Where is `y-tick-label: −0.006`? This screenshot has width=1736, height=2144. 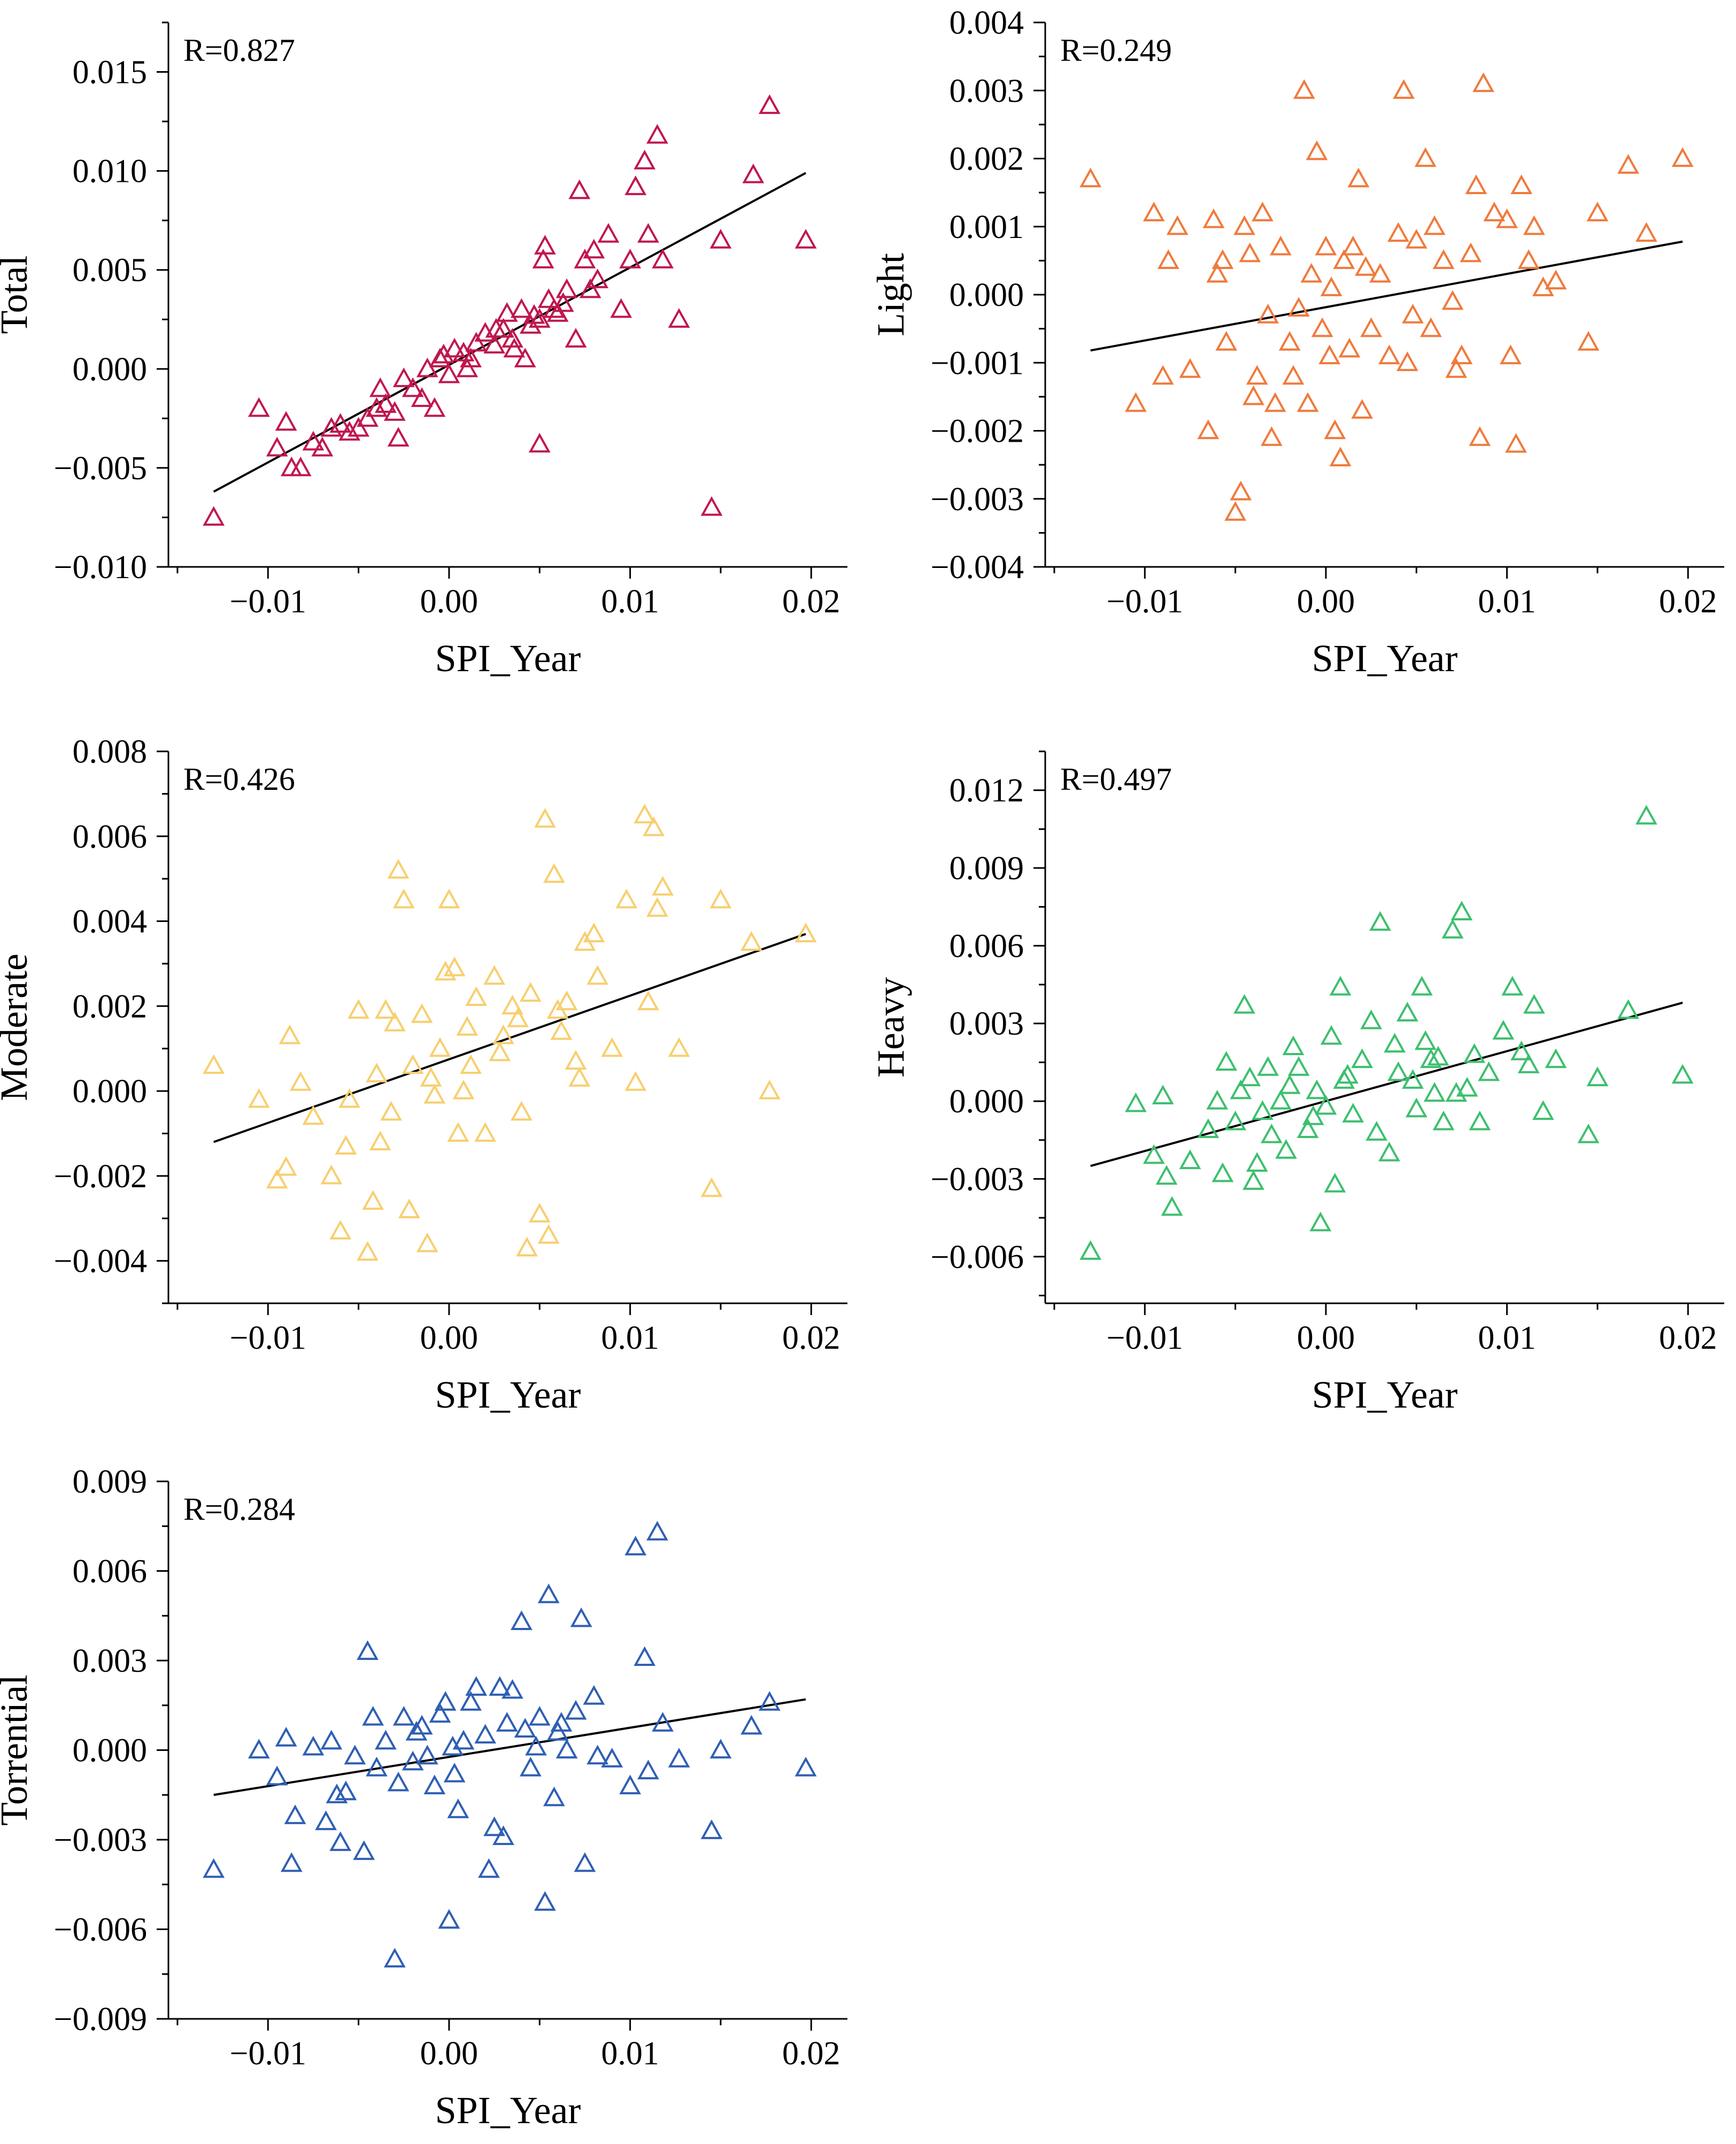 y-tick-label: −0.006 is located at coordinates (977, 1257).